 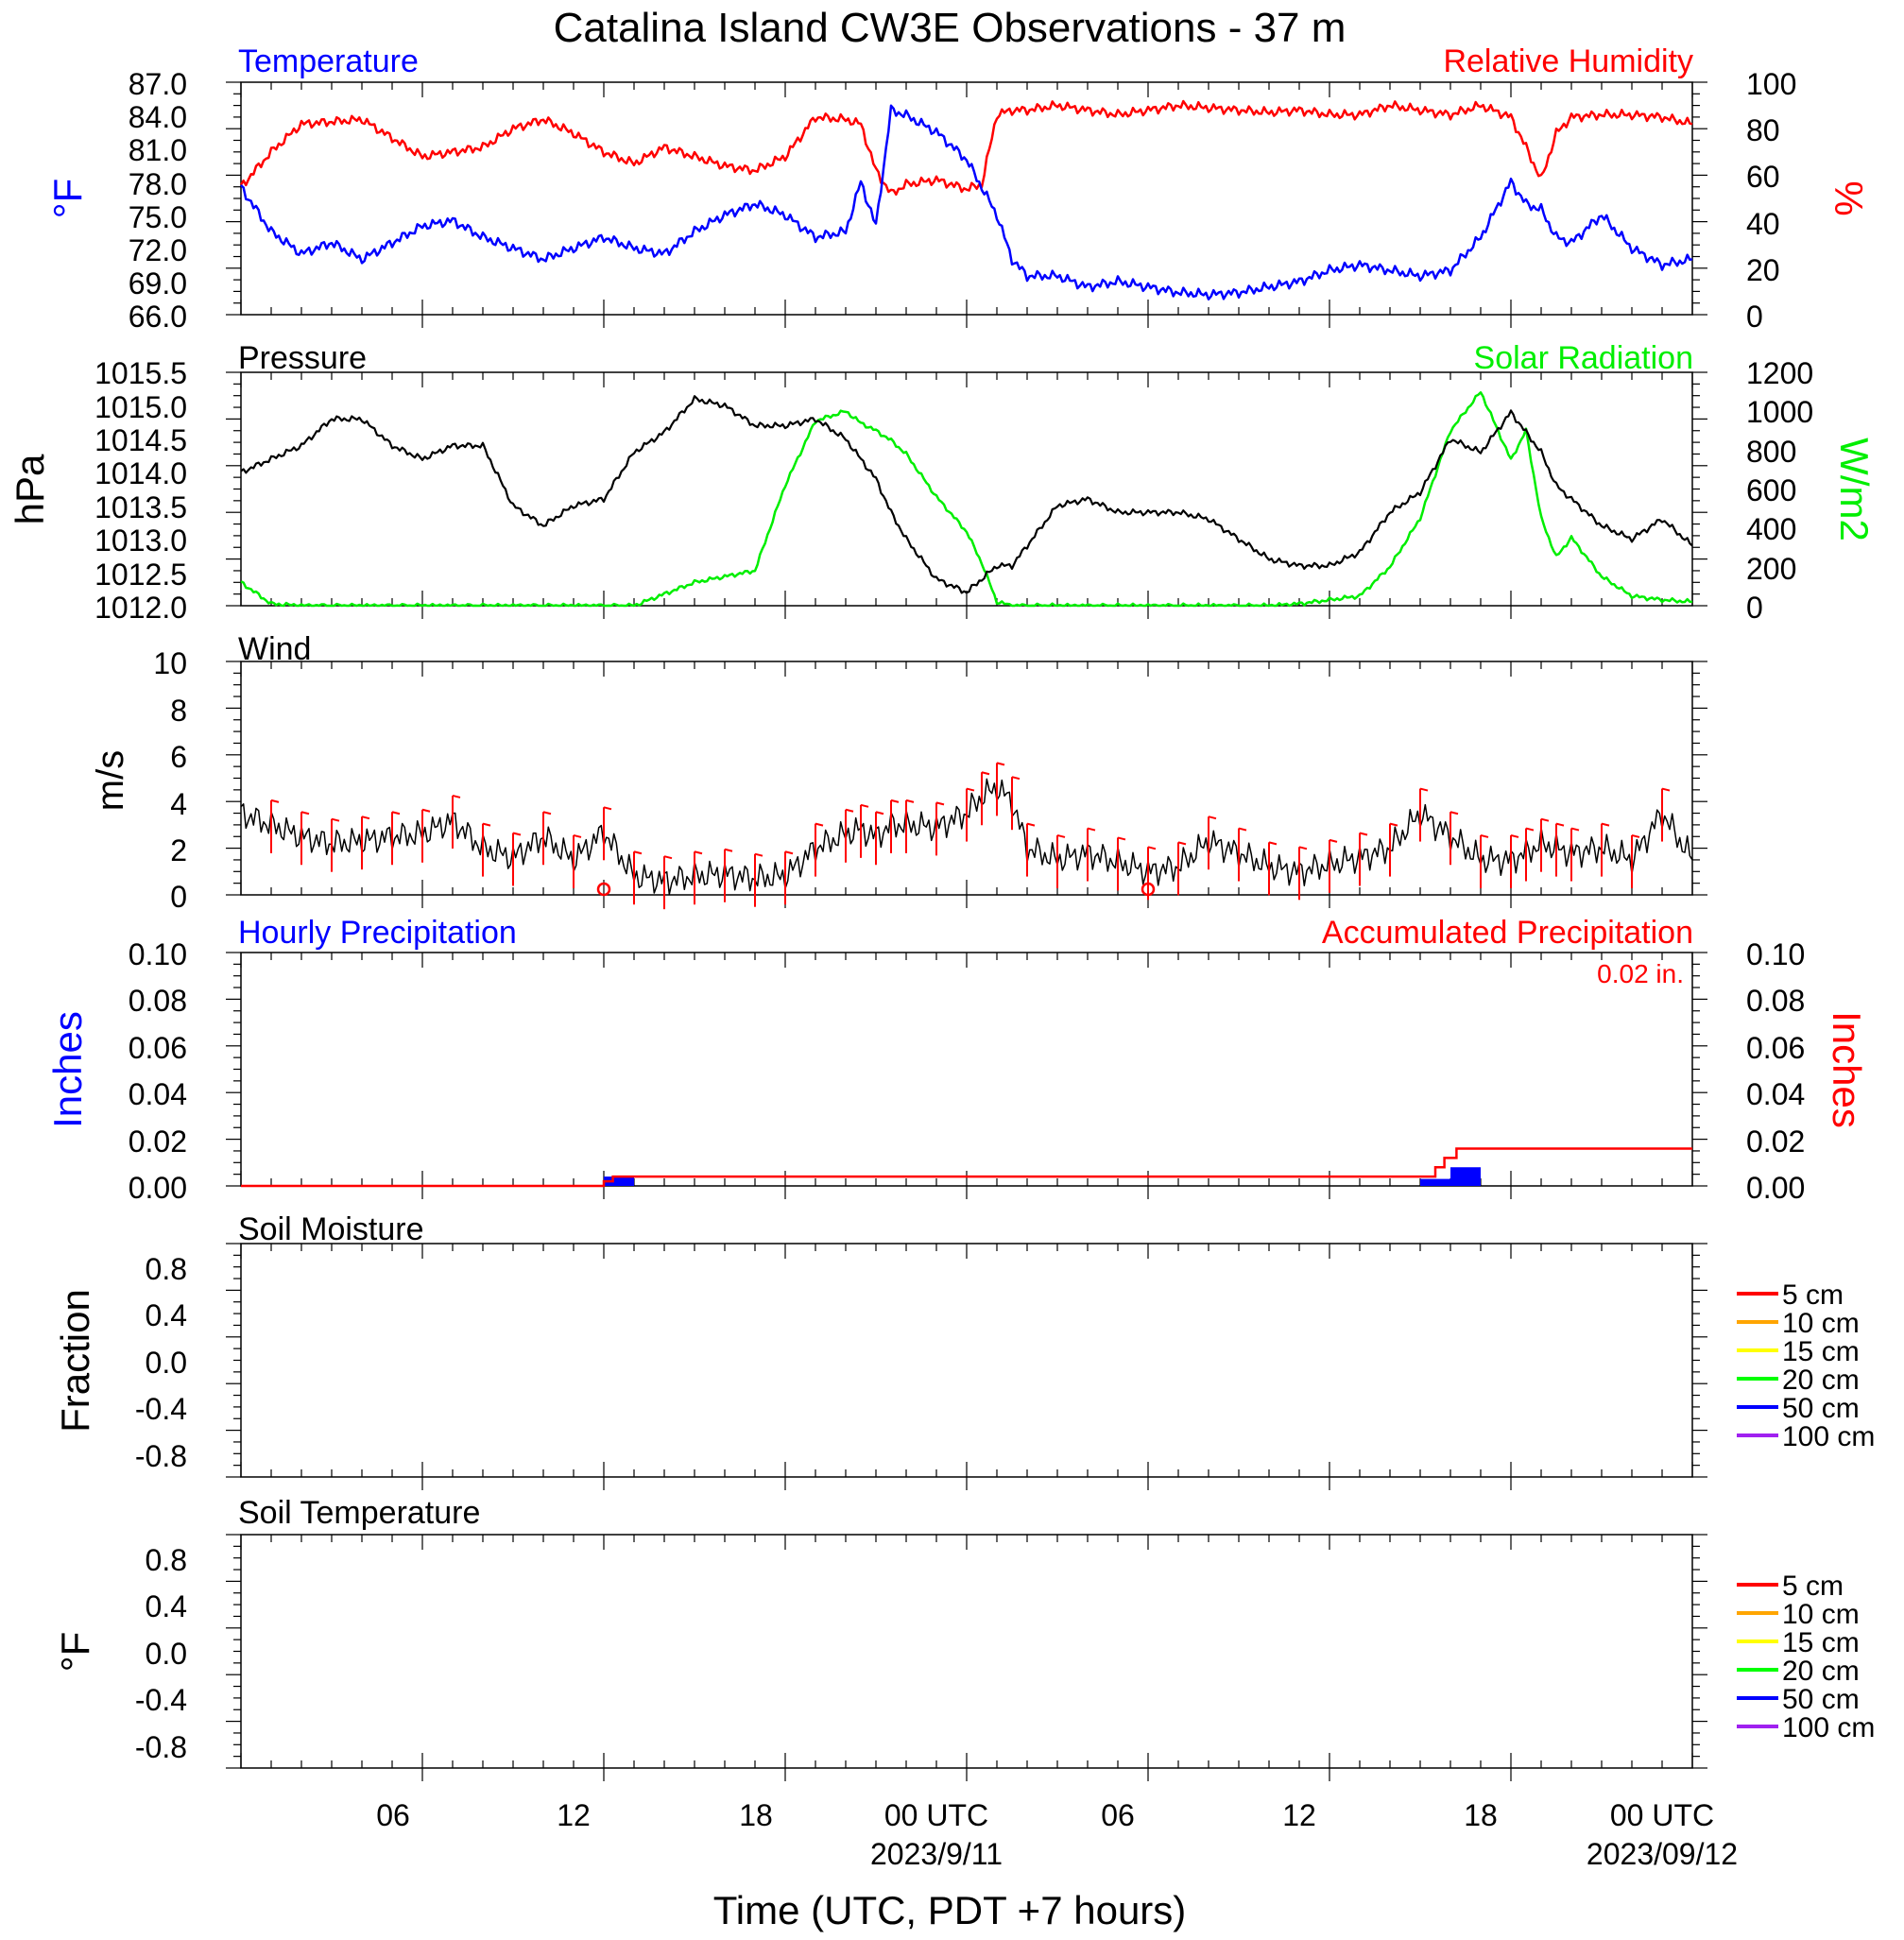 I want to click on hourly-precip-tick-label: 0.10, so click(x=158, y=954).